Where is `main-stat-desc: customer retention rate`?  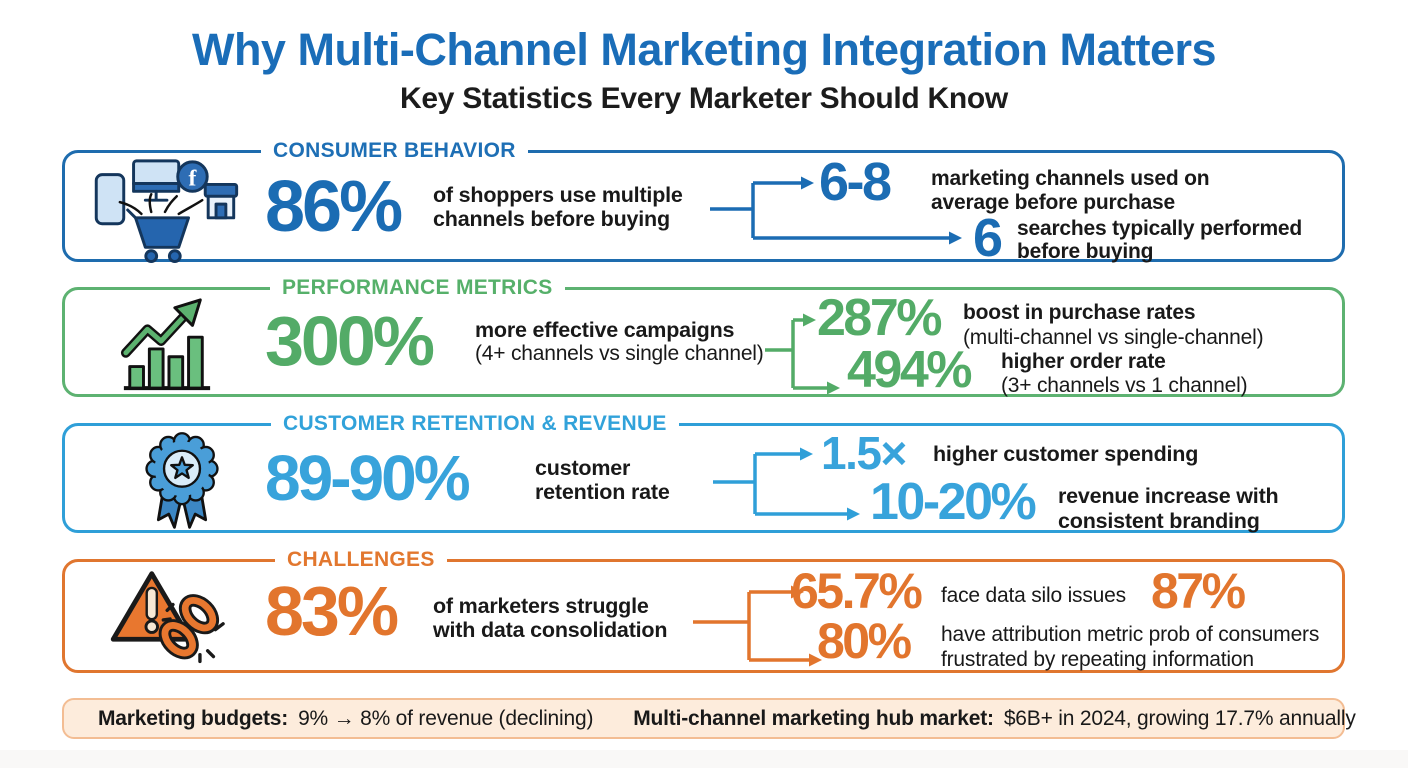
main-stat-desc: customer retention rate is located at coordinates (602, 480).